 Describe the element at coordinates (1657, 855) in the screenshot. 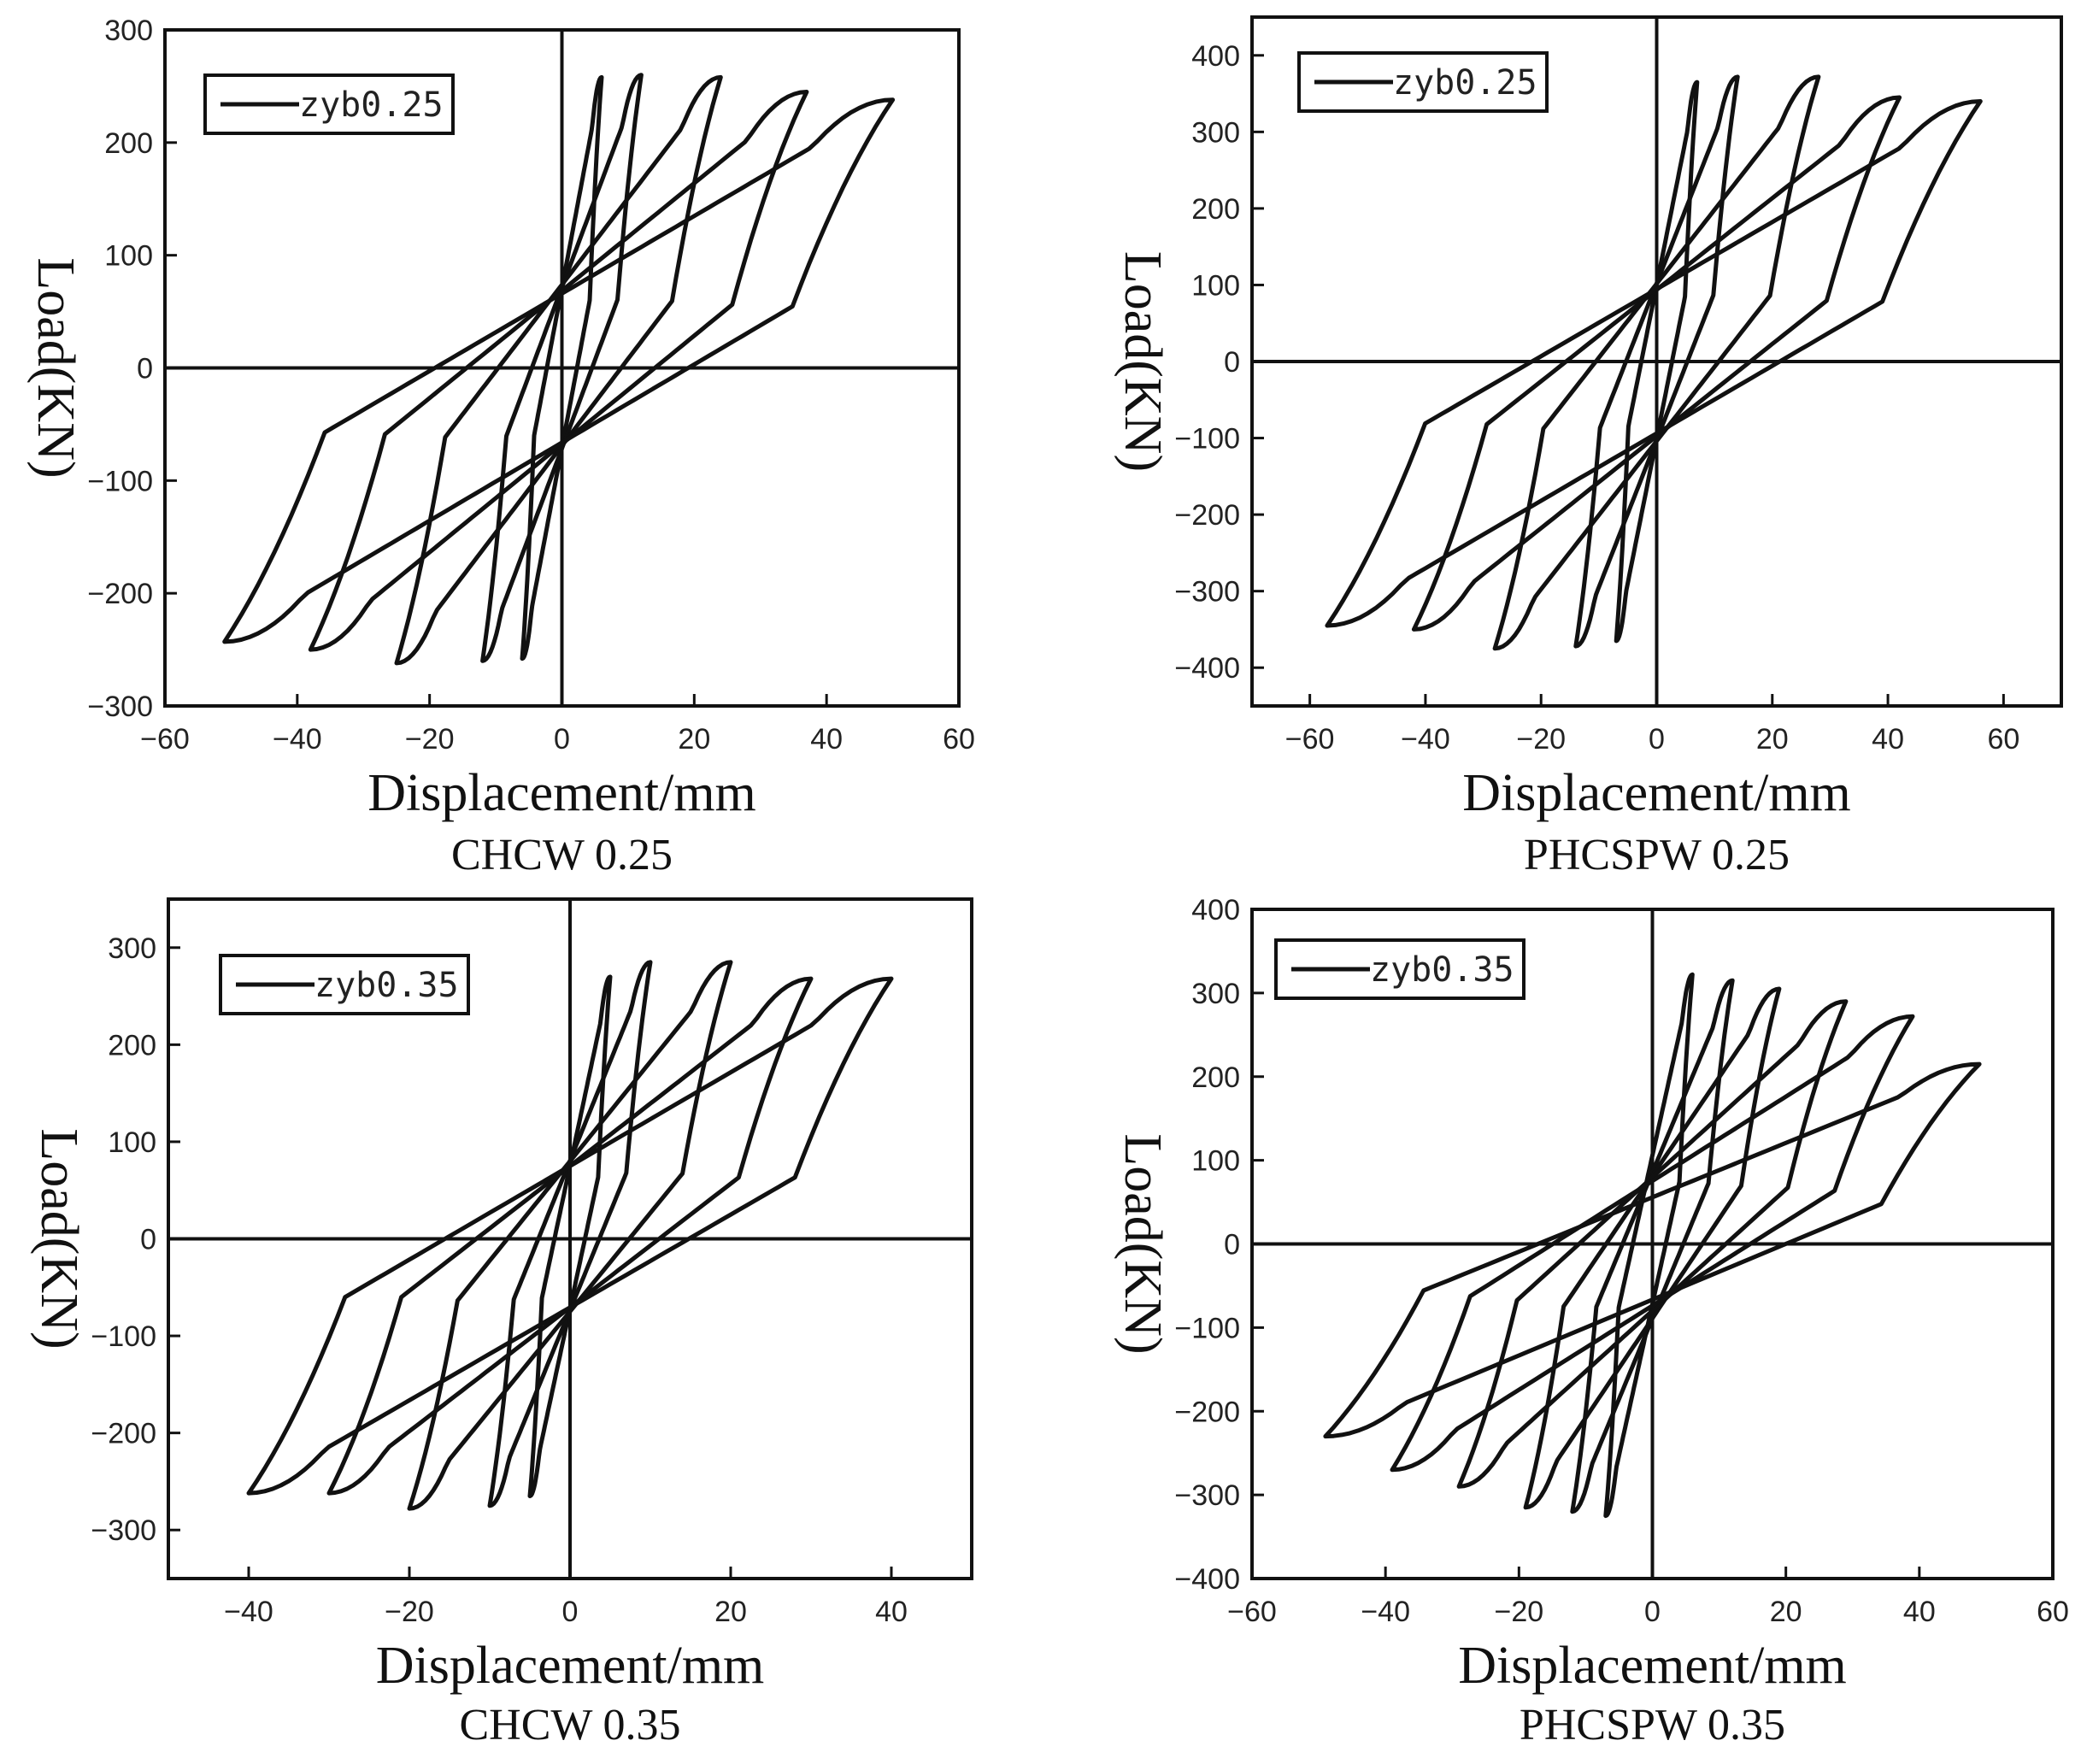

I see `panel-caption: PHCSPW 0.25` at that location.